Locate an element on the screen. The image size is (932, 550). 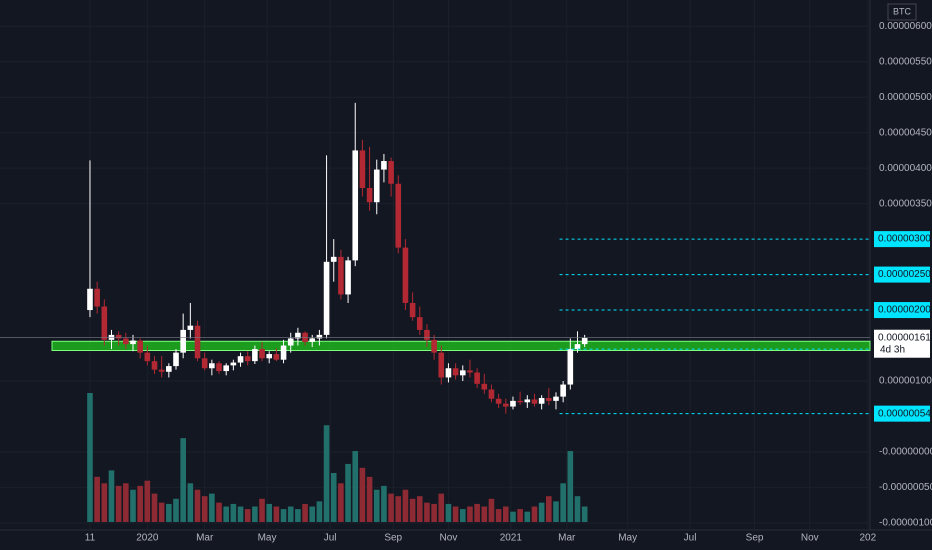
y-tick-label: 0.00000500 is located at coordinates (905, 97).